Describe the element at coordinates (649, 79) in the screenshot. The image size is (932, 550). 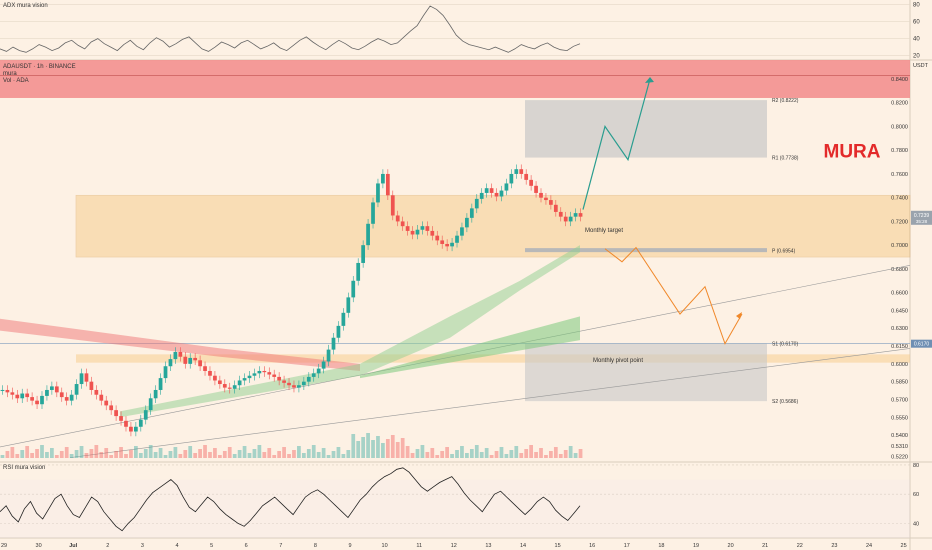
I see `bullish-arrowhead` at that location.